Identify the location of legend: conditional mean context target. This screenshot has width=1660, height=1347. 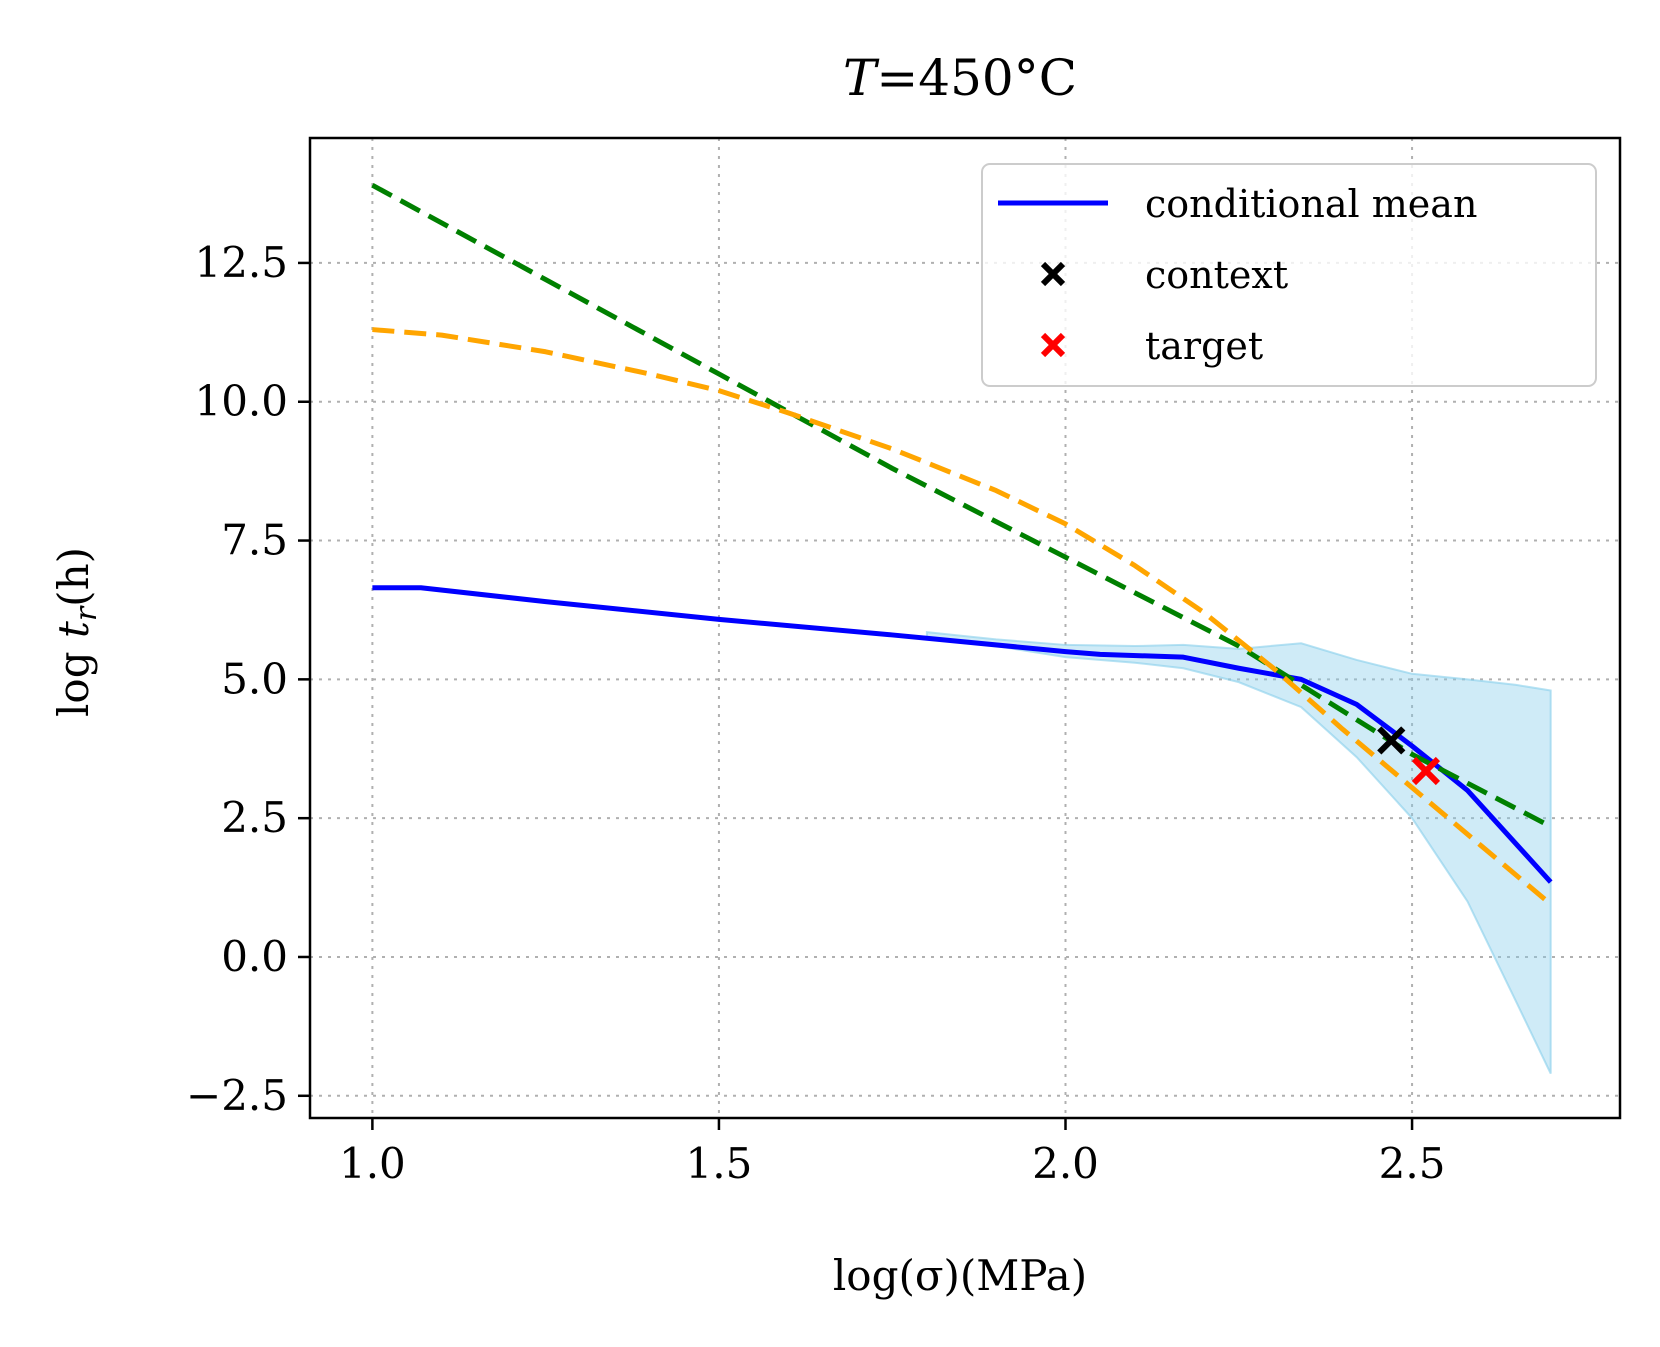
(1289, 275).